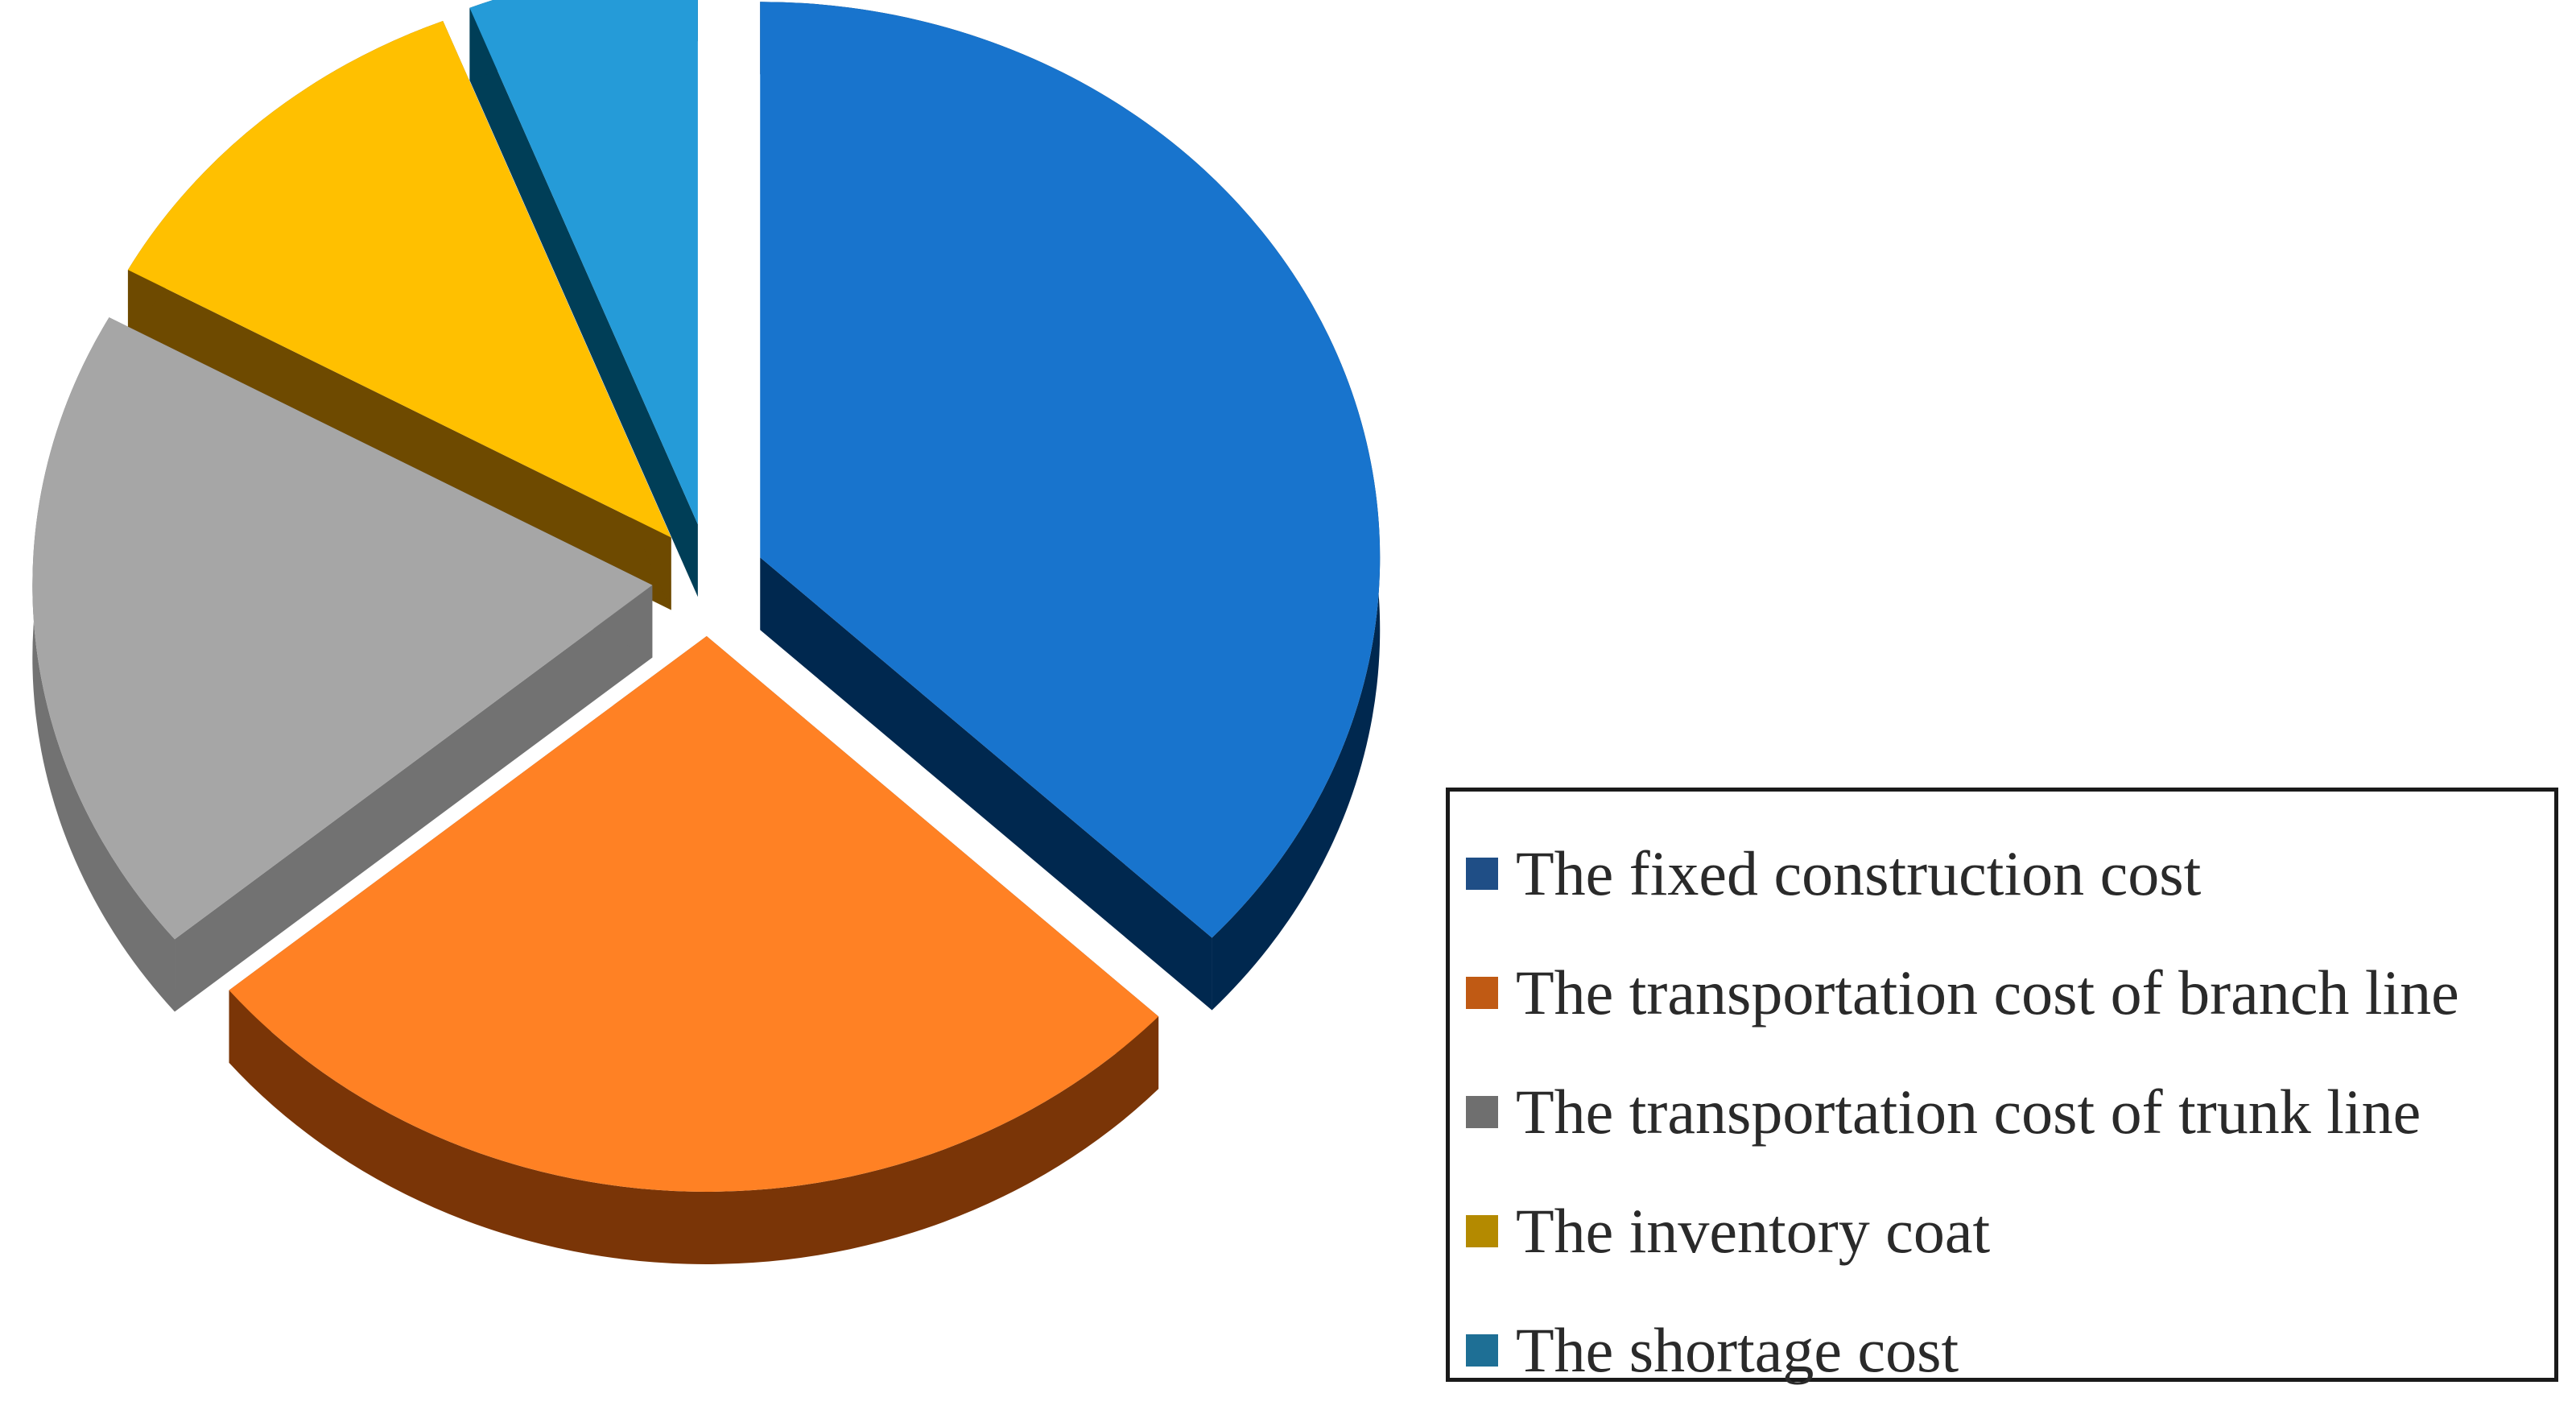  Describe the element at coordinates (1968, 1112) in the screenshot. I see `legend-label: The transportation cost of trunk line` at that location.